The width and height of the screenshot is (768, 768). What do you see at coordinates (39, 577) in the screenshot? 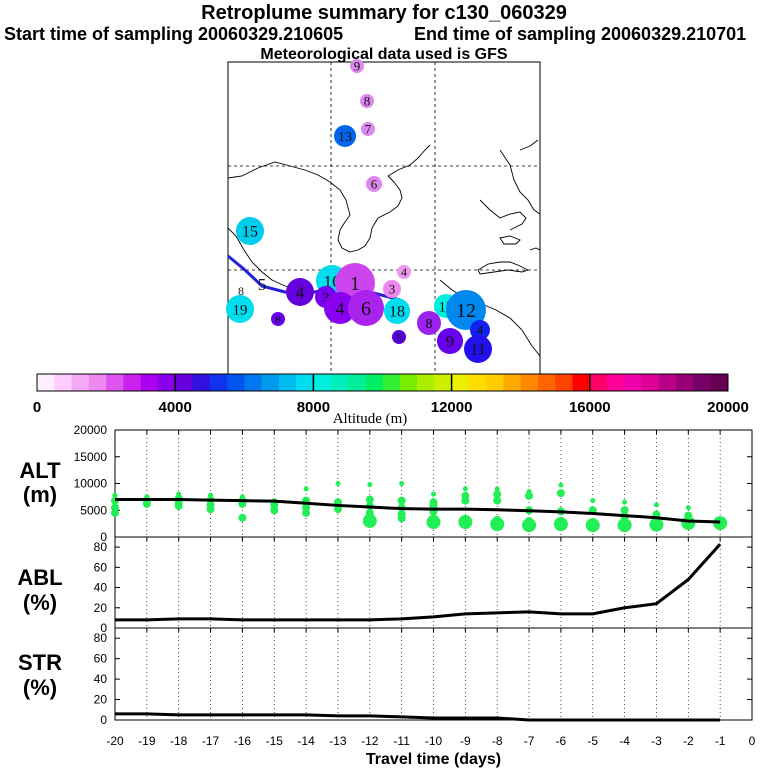
I see `y-axis-label: ABL` at bounding box center [39, 577].